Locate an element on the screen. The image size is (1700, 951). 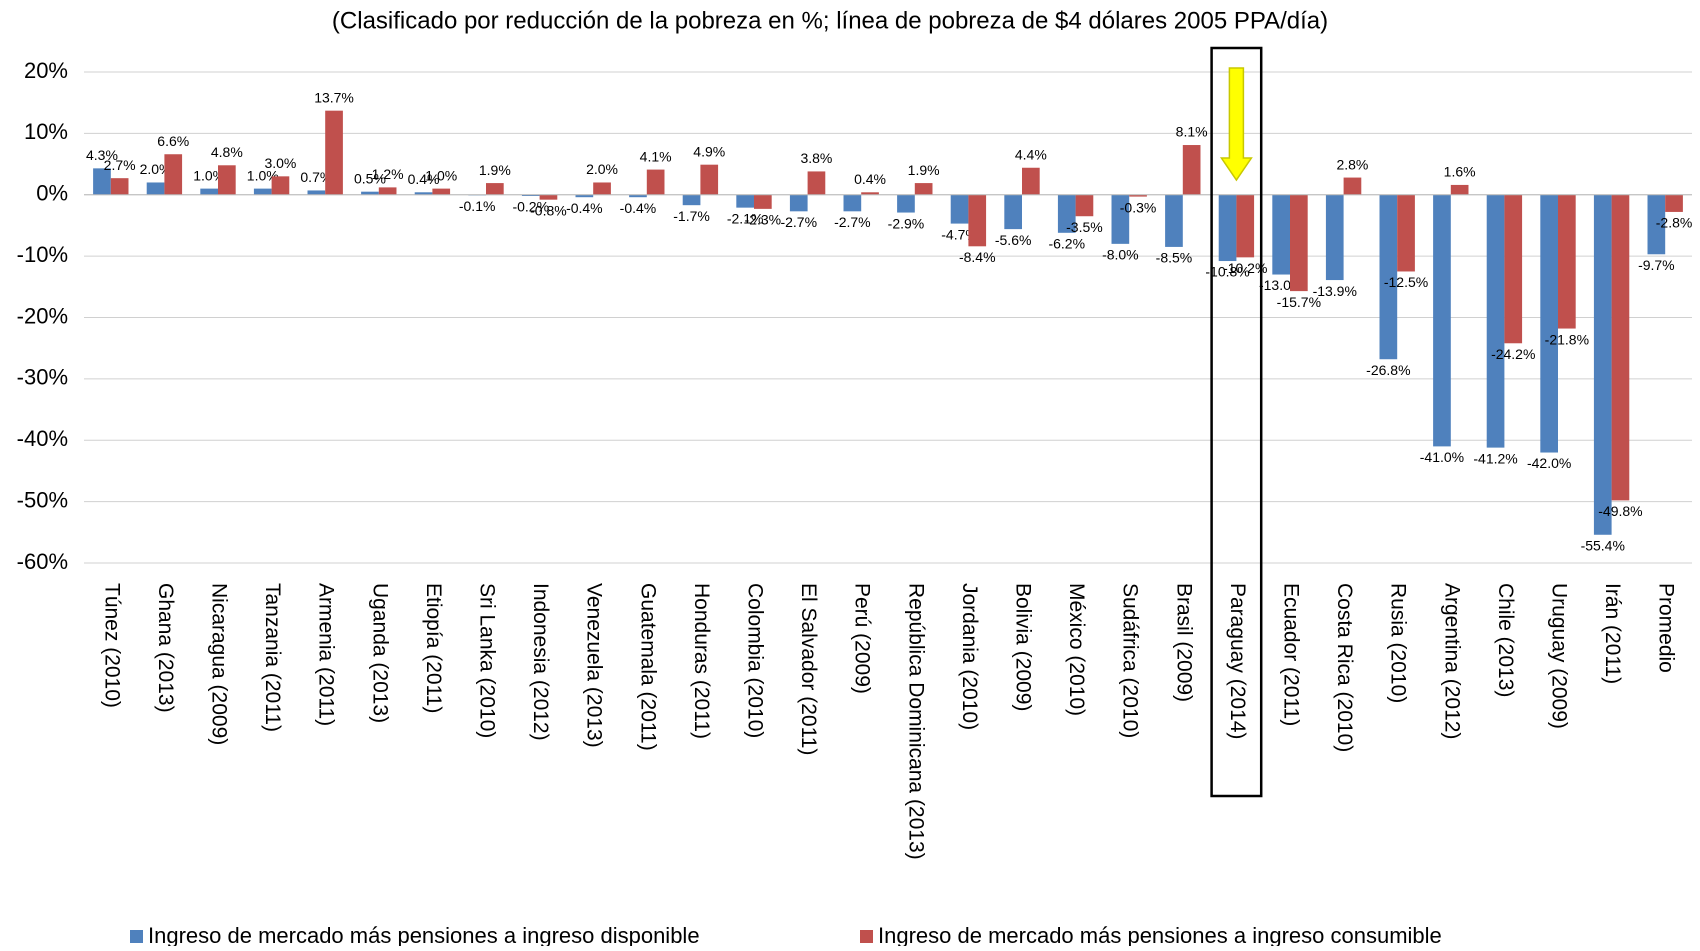
data-label: 0.7% is located at coordinates (316, 177).